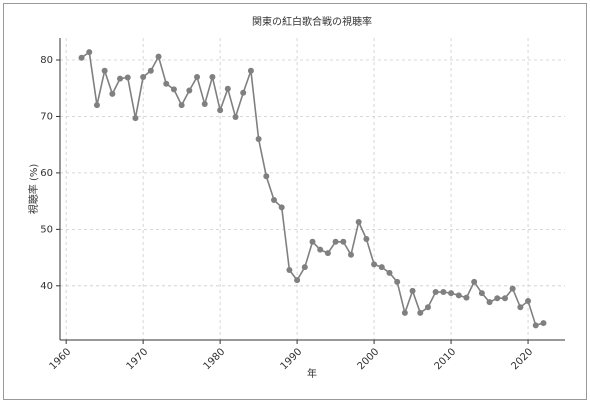 This screenshot has width=590, height=403. What do you see at coordinates (446, 359) in the screenshot?
I see `x-tick-label: 2010` at bounding box center [446, 359].